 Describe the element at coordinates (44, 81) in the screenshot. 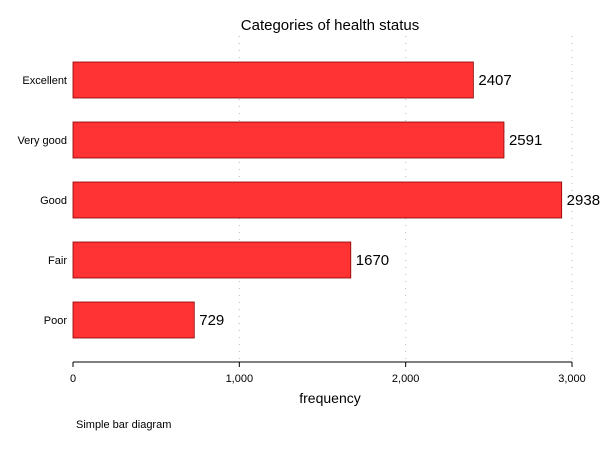

I see `category-label: Excellent` at that location.